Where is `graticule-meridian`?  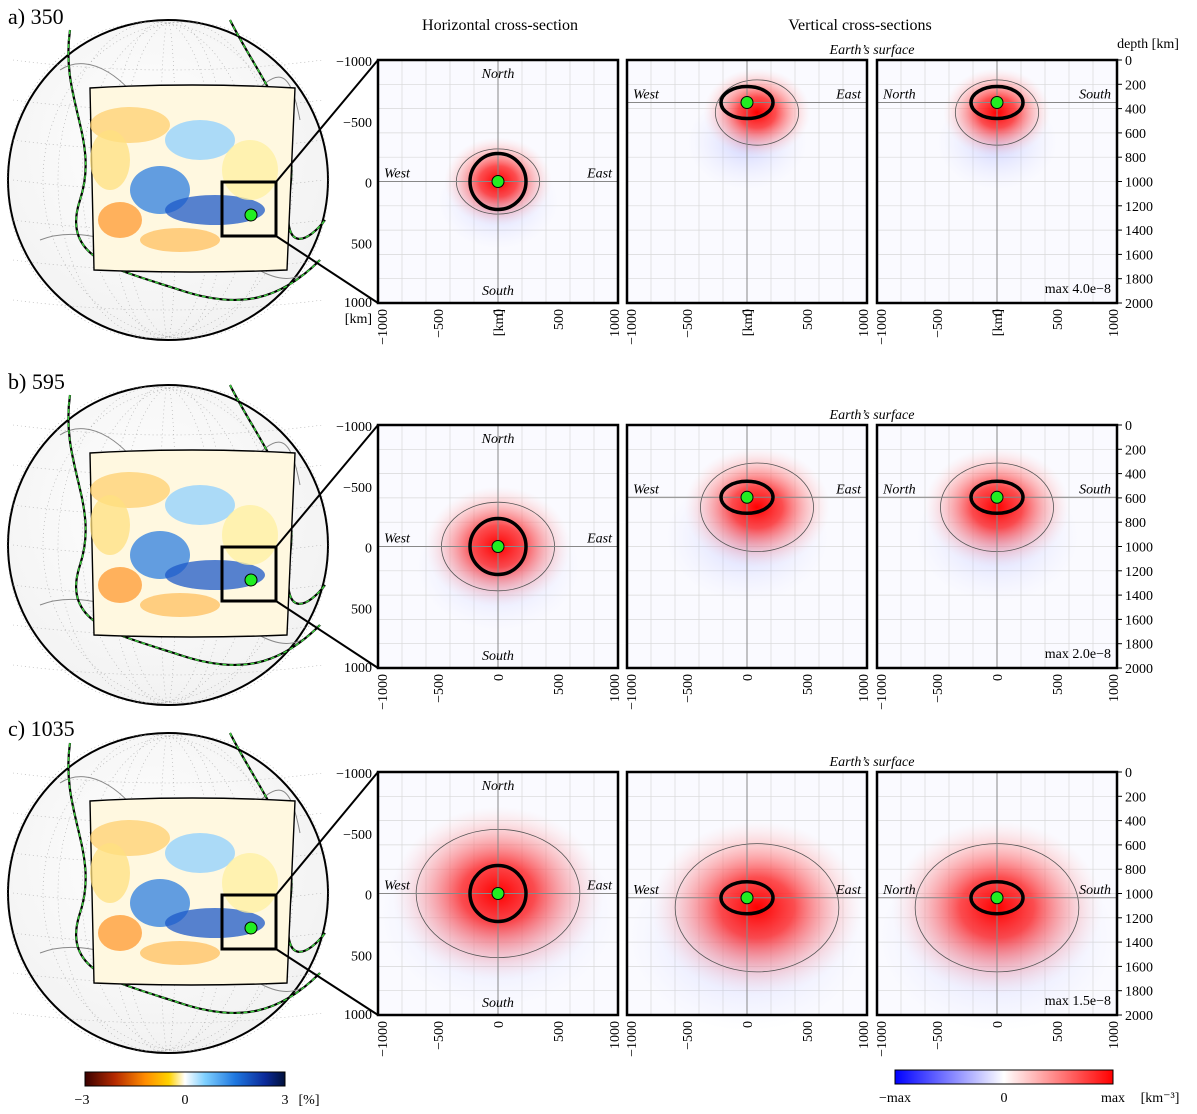
graticule-meridian is located at coordinates (150, 180).